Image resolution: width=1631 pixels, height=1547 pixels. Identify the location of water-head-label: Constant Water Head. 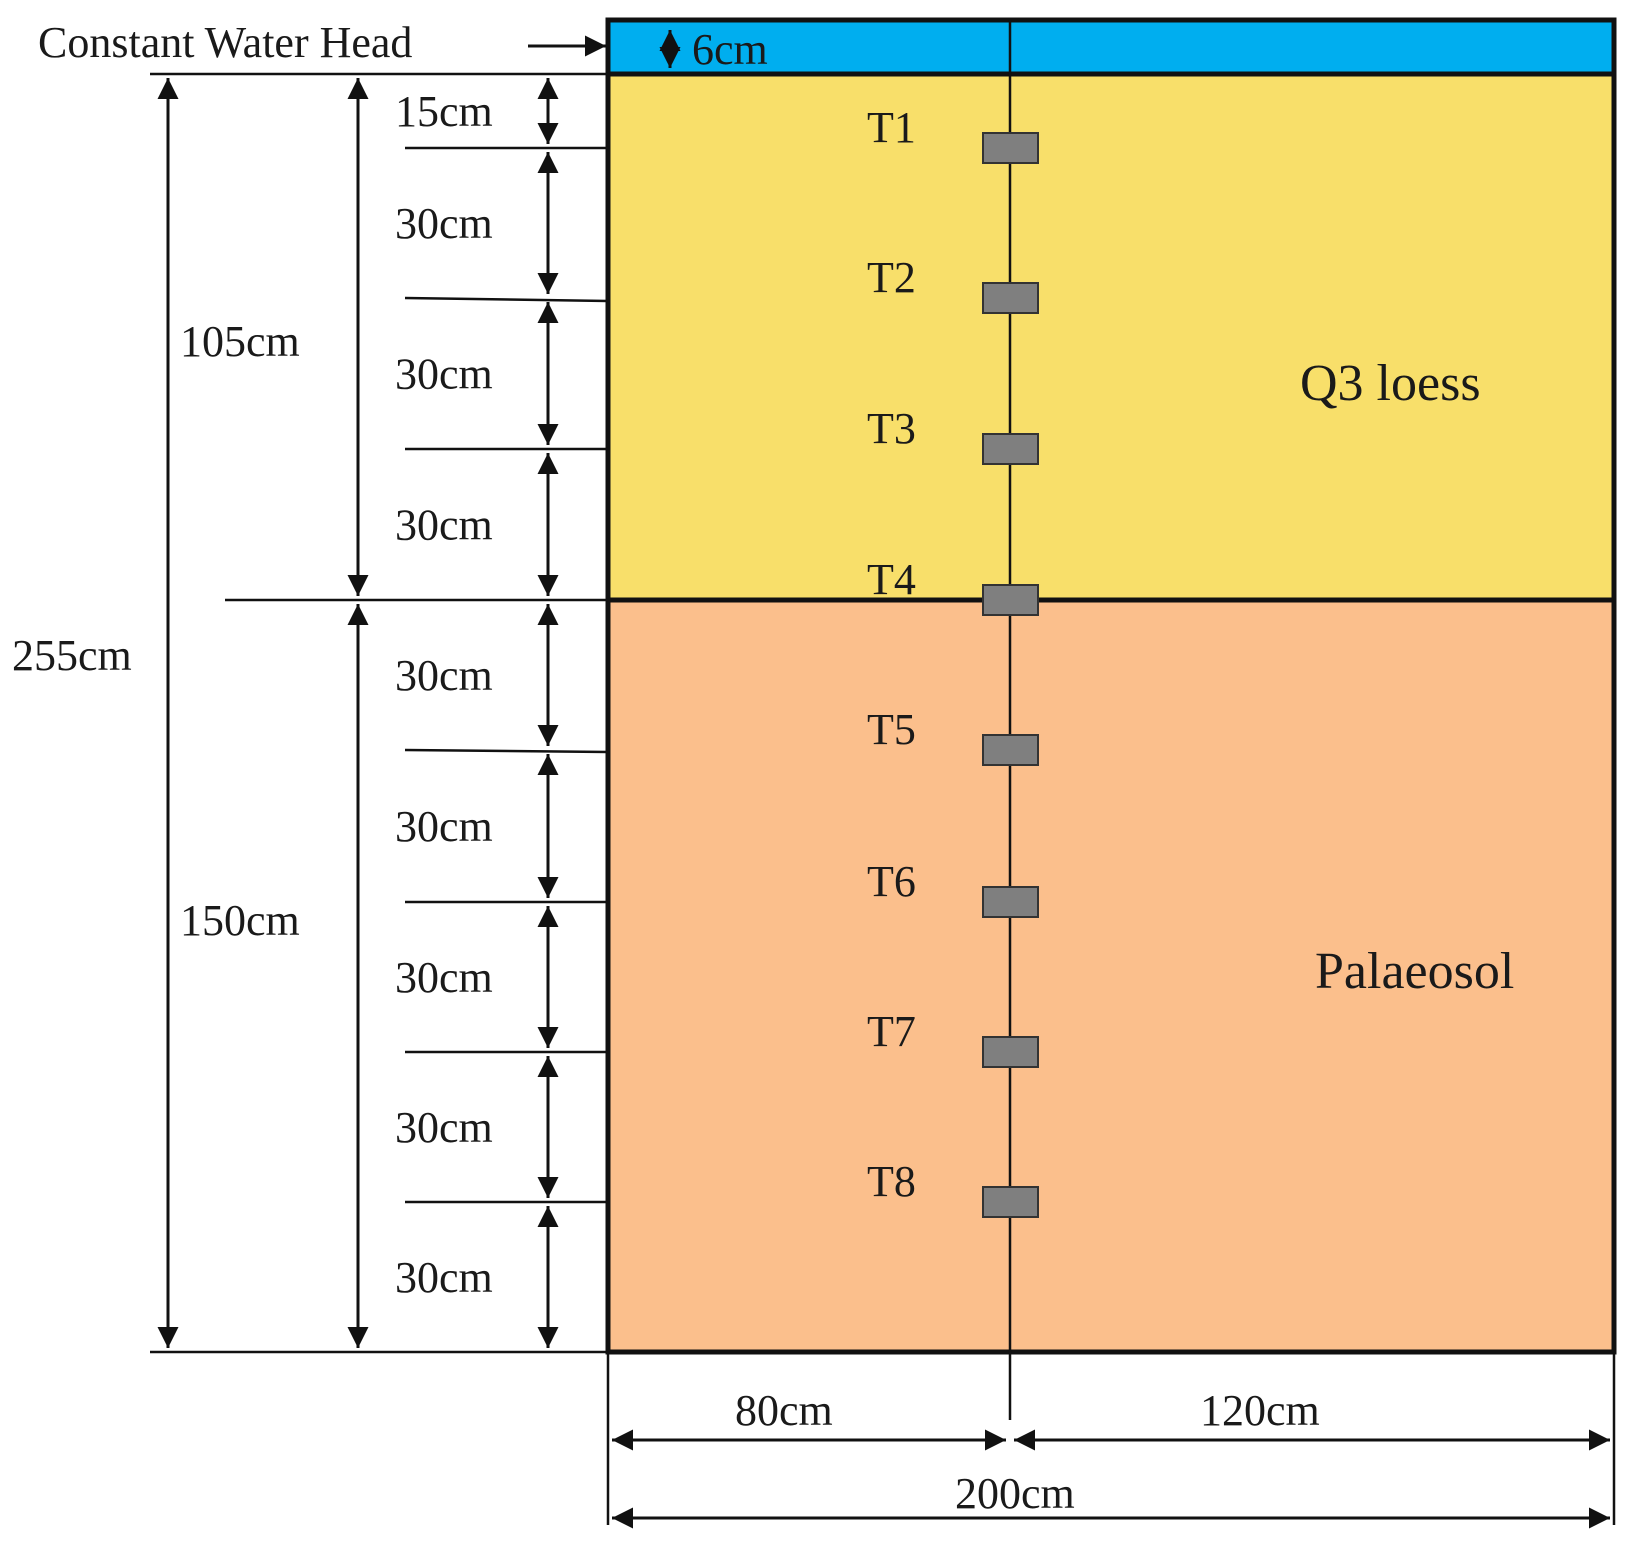
(225, 42).